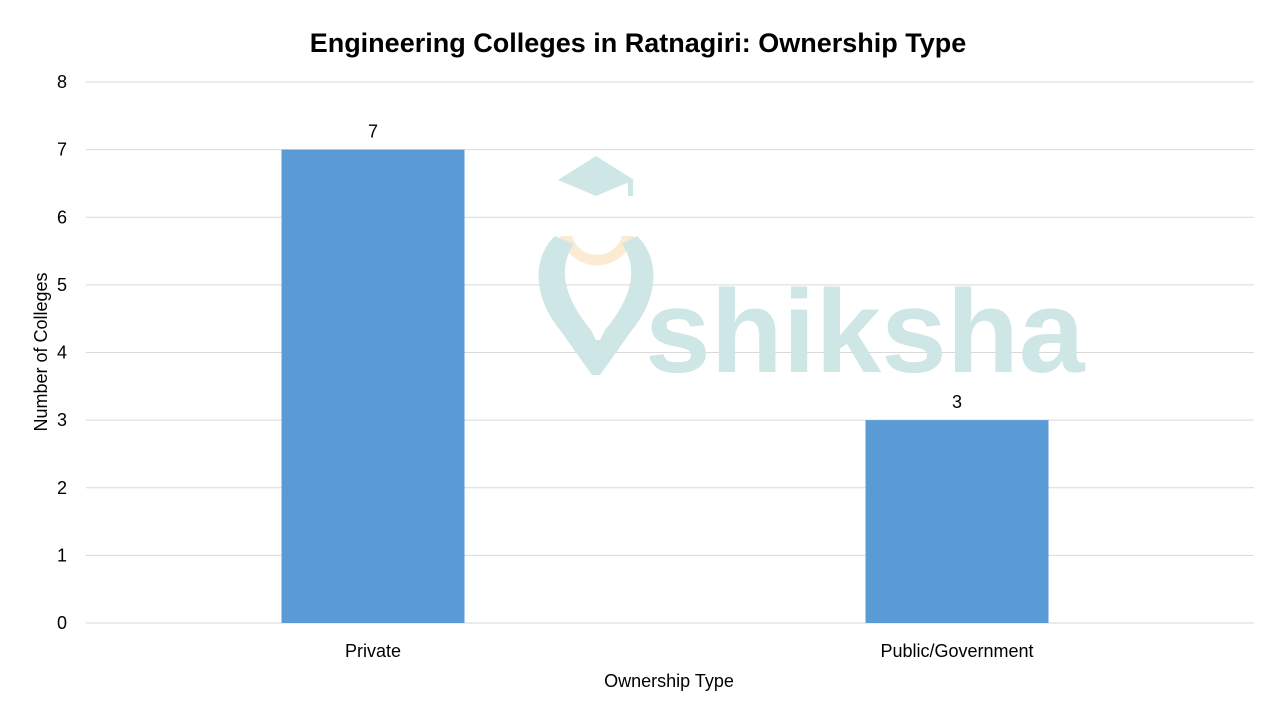  What do you see at coordinates (62, 420) in the screenshot?
I see `y-tick-label: 3` at bounding box center [62, 420].